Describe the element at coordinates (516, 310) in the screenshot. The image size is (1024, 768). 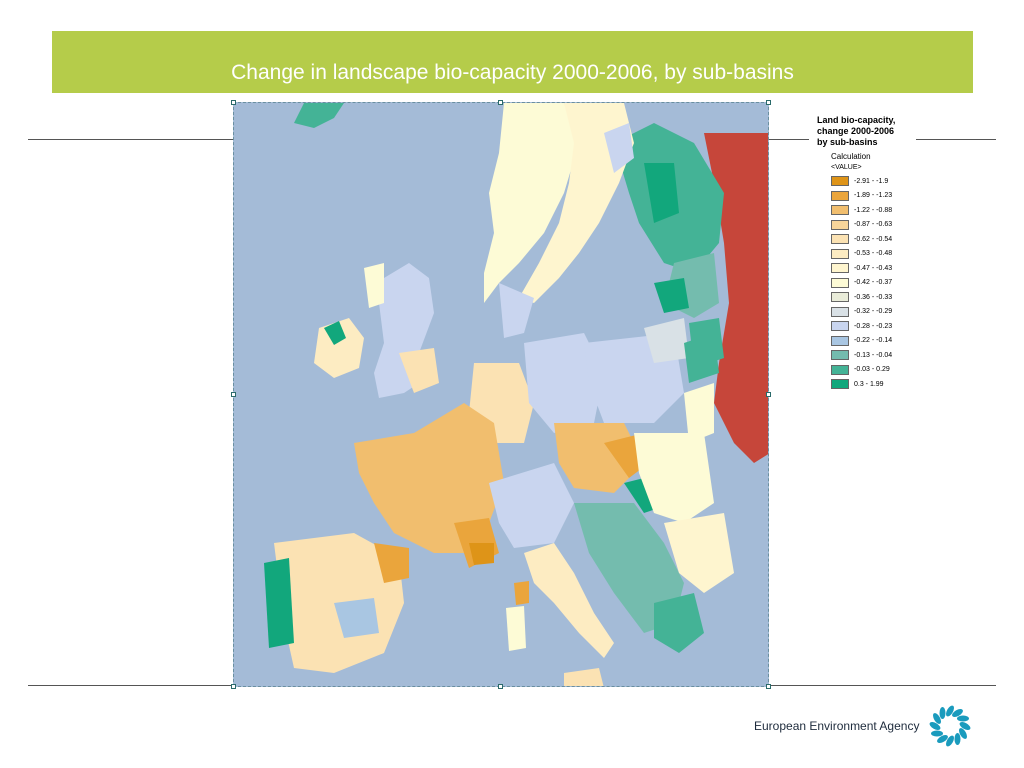
I see `region-denmark` at that location.